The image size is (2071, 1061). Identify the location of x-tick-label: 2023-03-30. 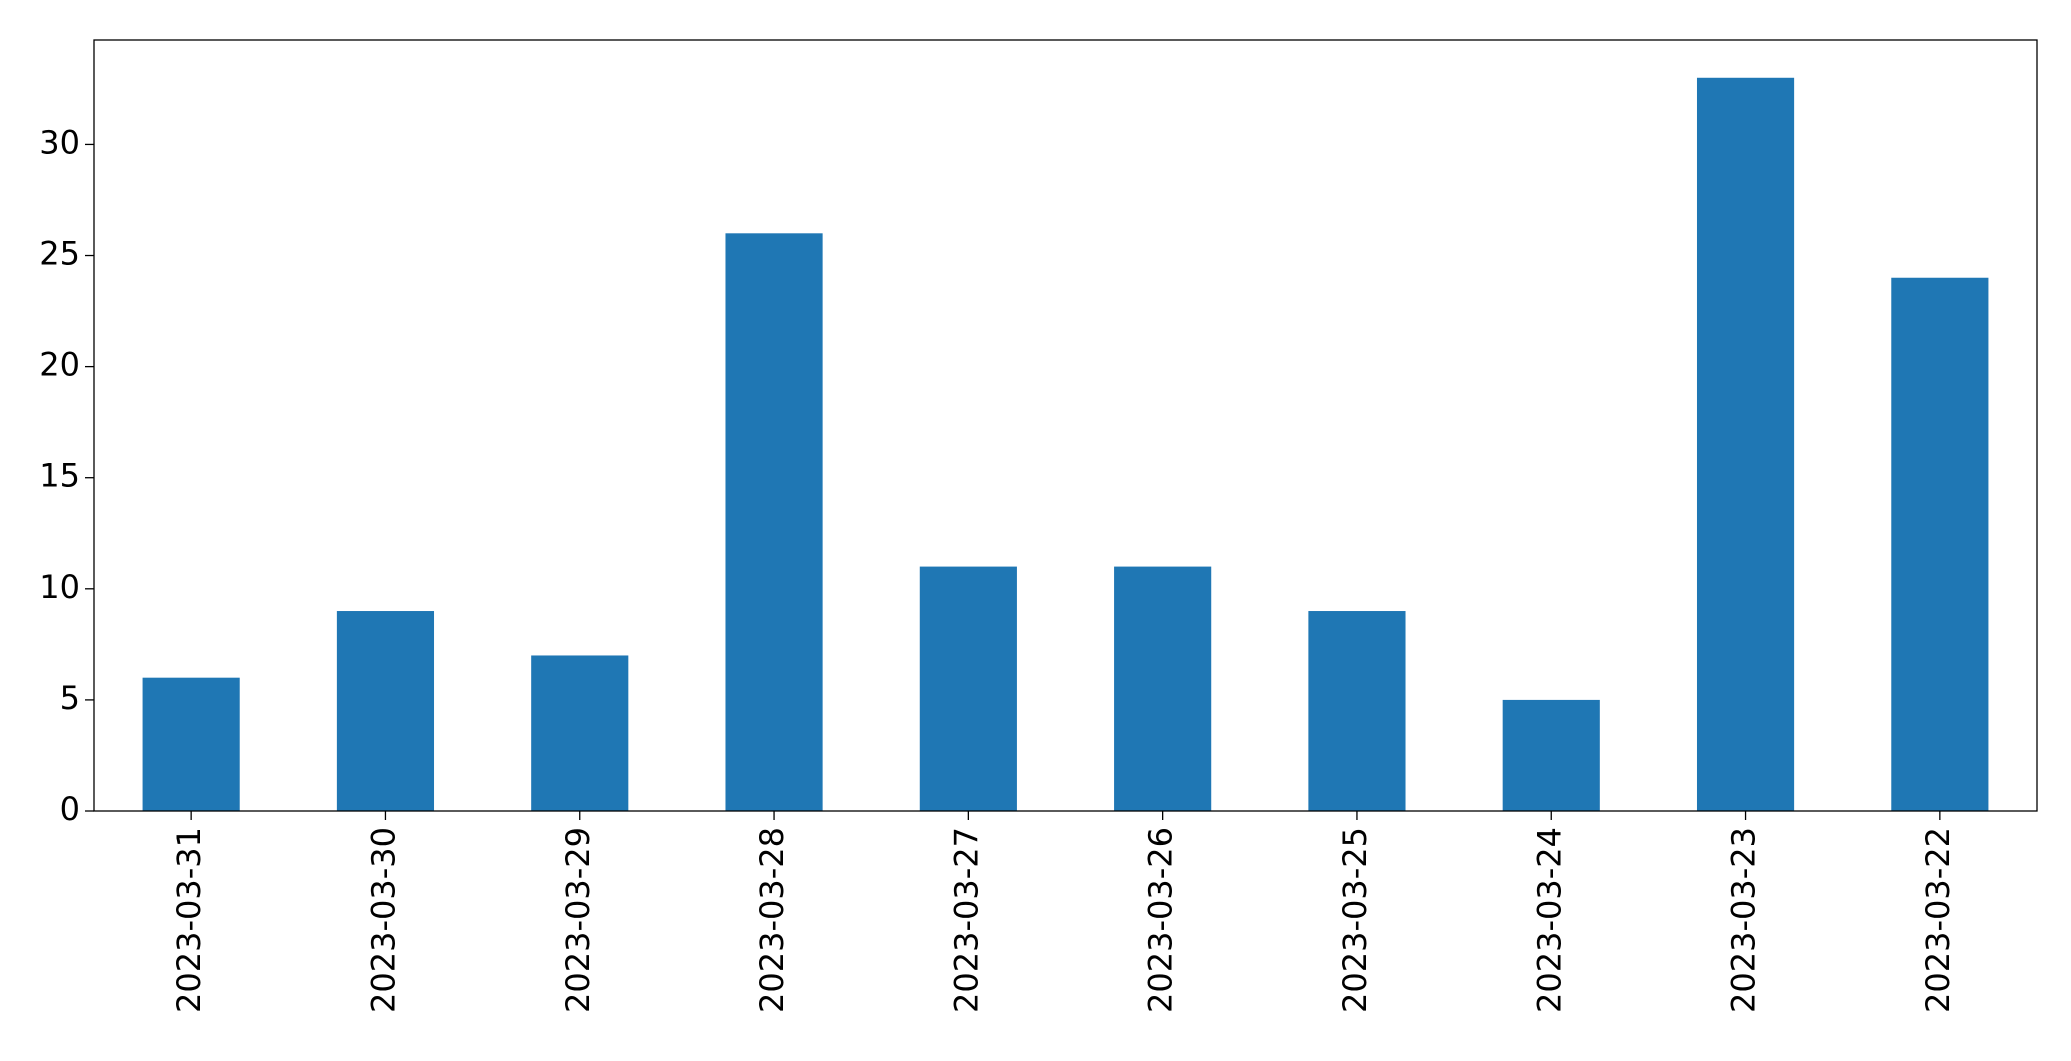
(383, 920).